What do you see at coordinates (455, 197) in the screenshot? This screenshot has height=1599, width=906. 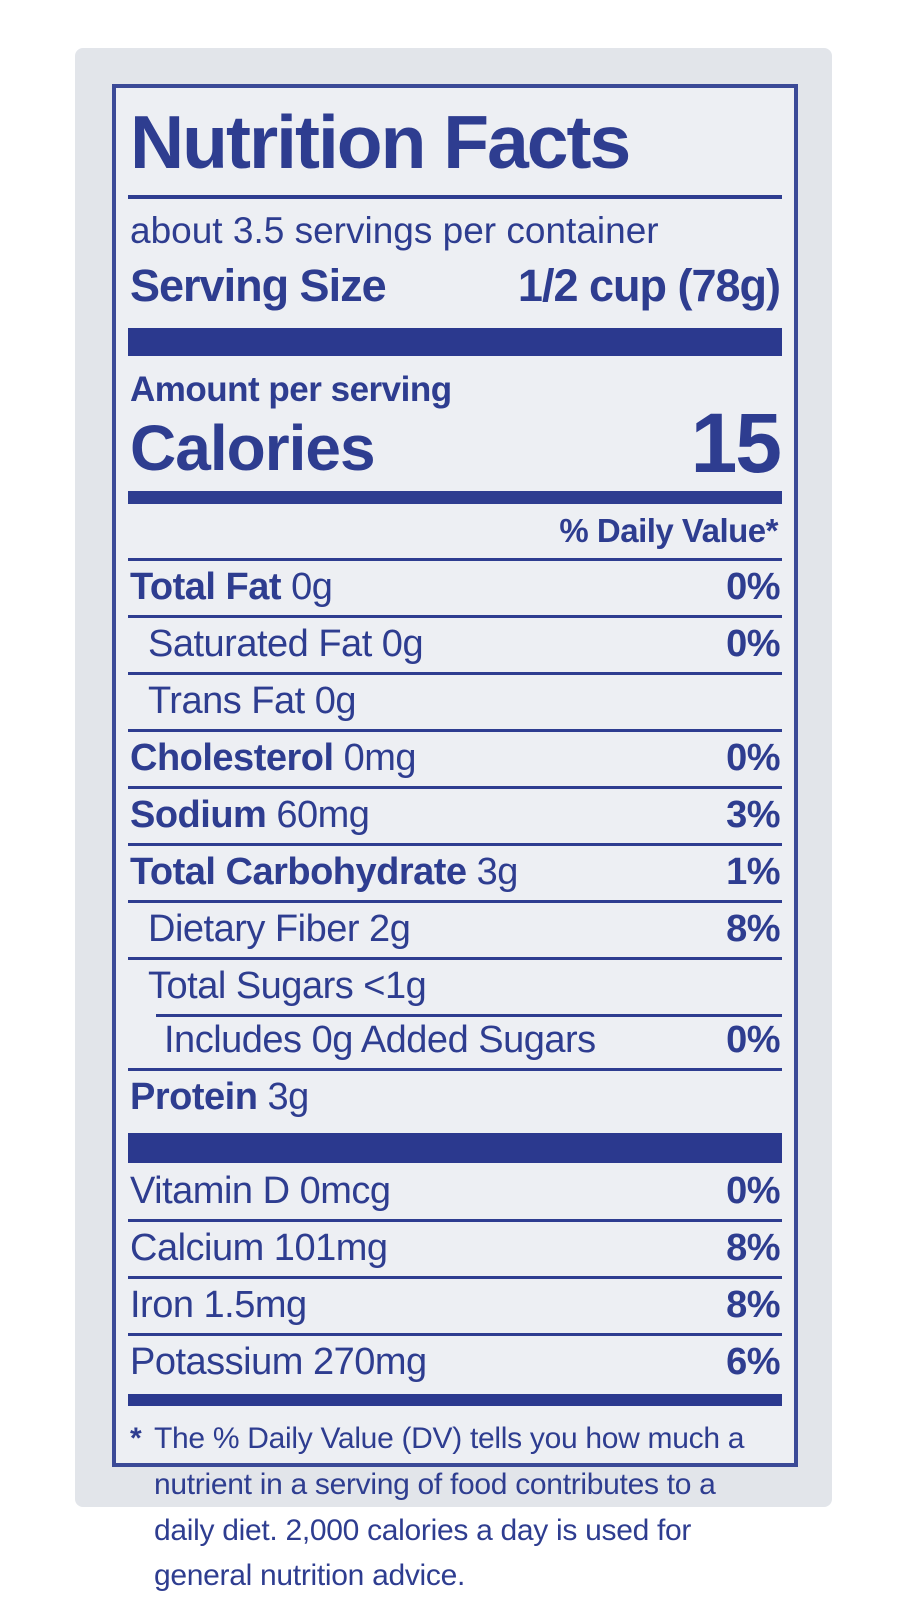 I see `title-divider` at bounding box center [455, 197].